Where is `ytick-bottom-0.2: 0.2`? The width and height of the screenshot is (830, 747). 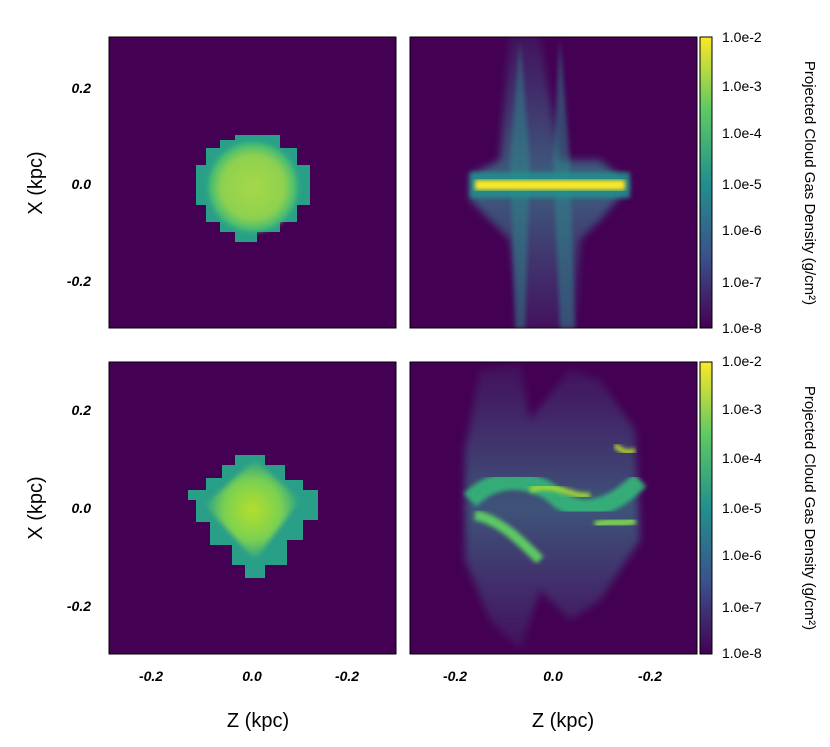
ytick-bottom-0.2: 0.2 is located at coordinates (82, 410).